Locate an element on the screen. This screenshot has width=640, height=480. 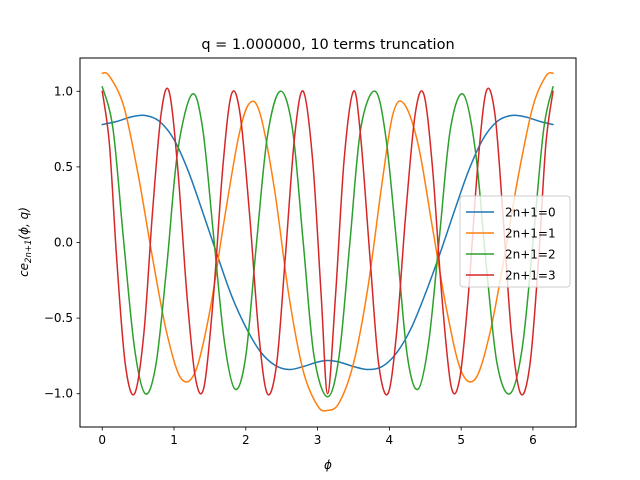
y-axis-label-base: ce is located at coordinates (24, 270).